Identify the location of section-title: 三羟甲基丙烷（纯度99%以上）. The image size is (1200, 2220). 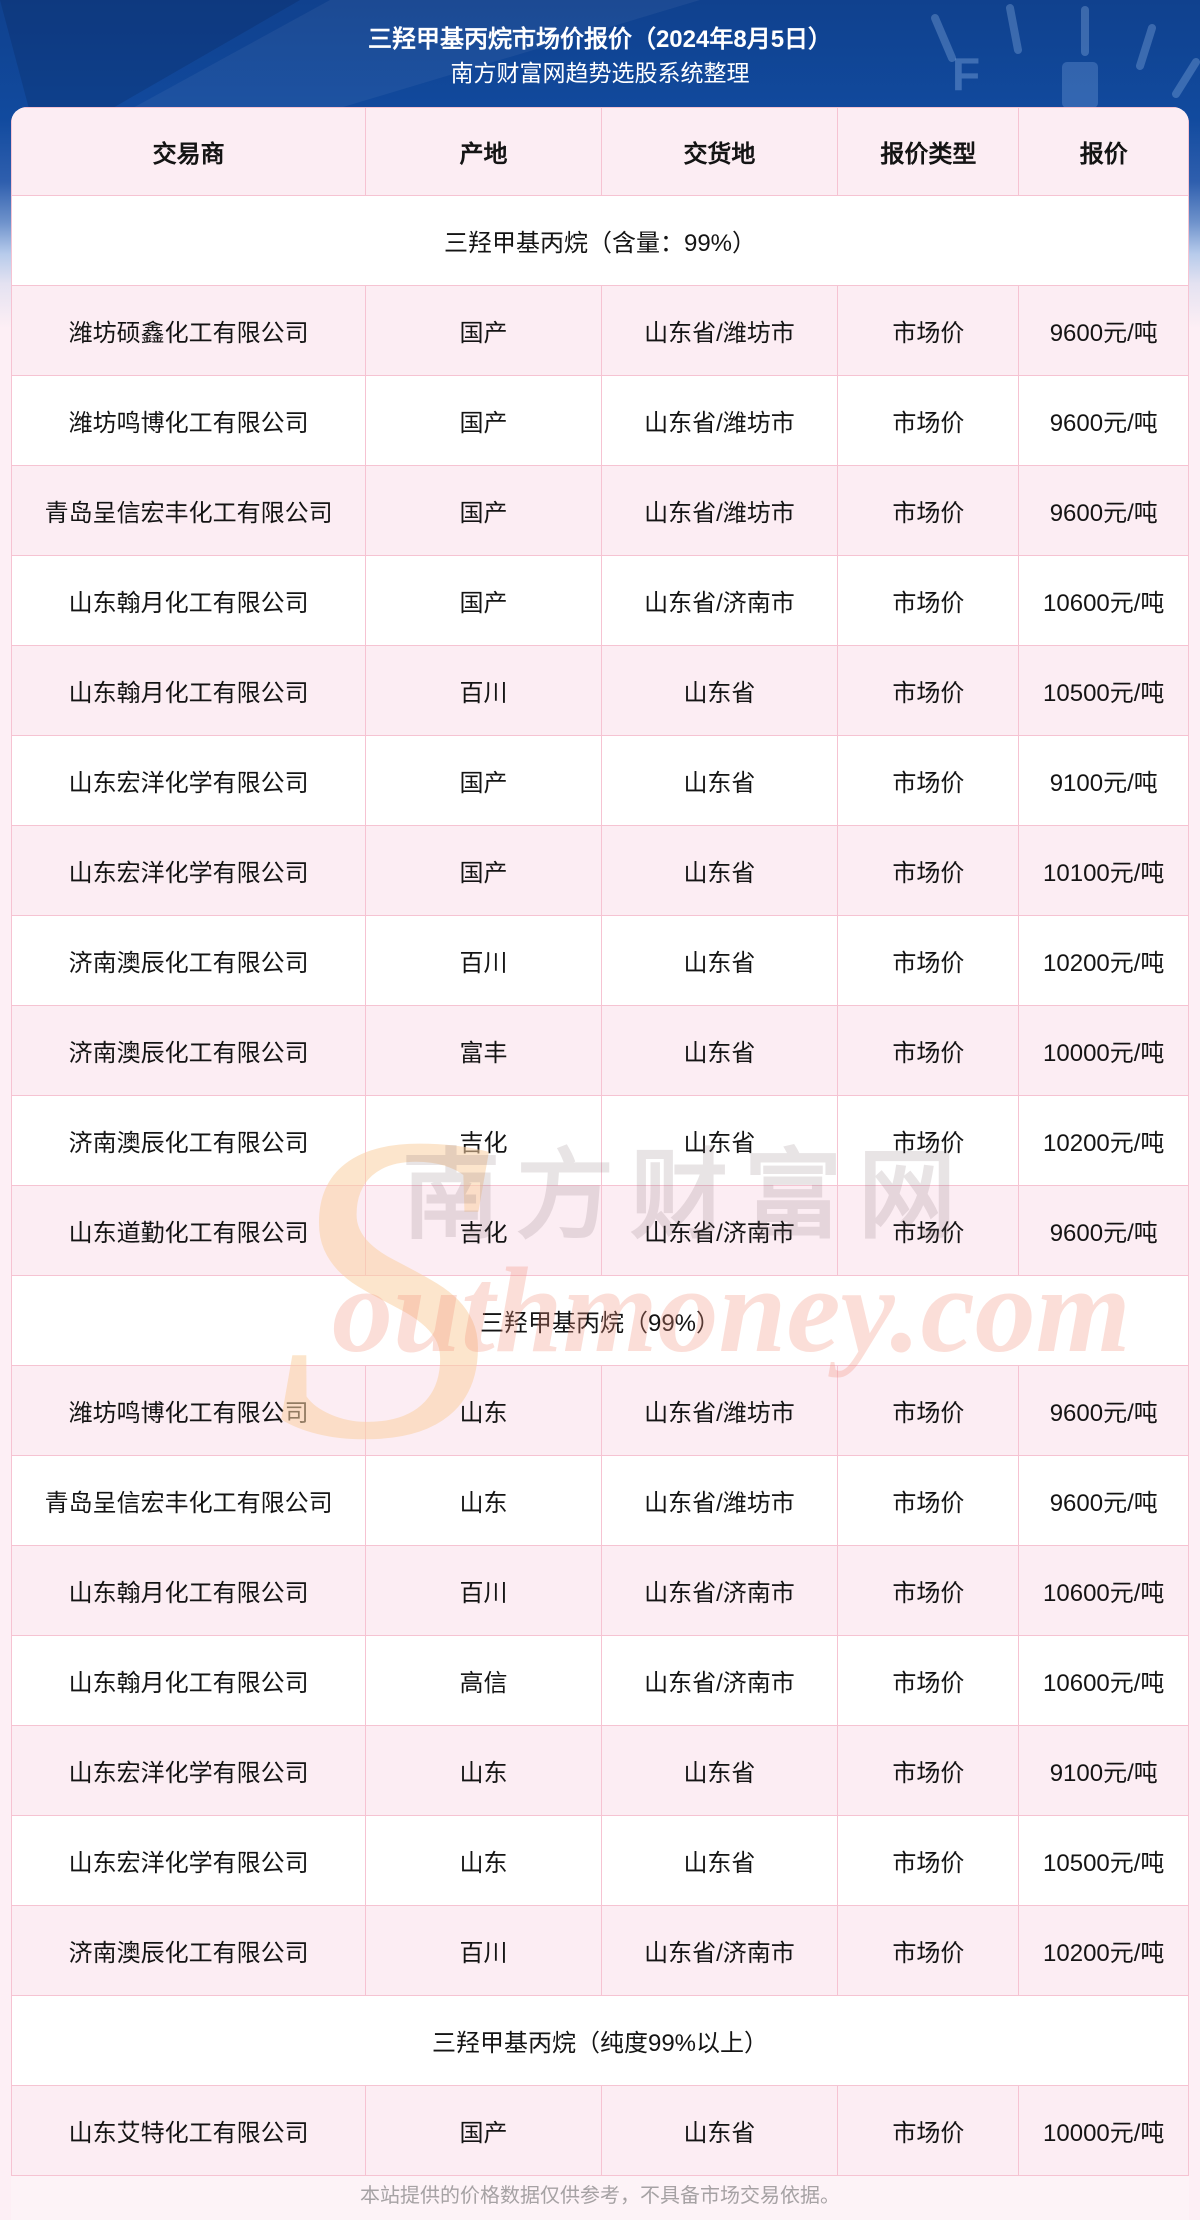
(600, 2040).